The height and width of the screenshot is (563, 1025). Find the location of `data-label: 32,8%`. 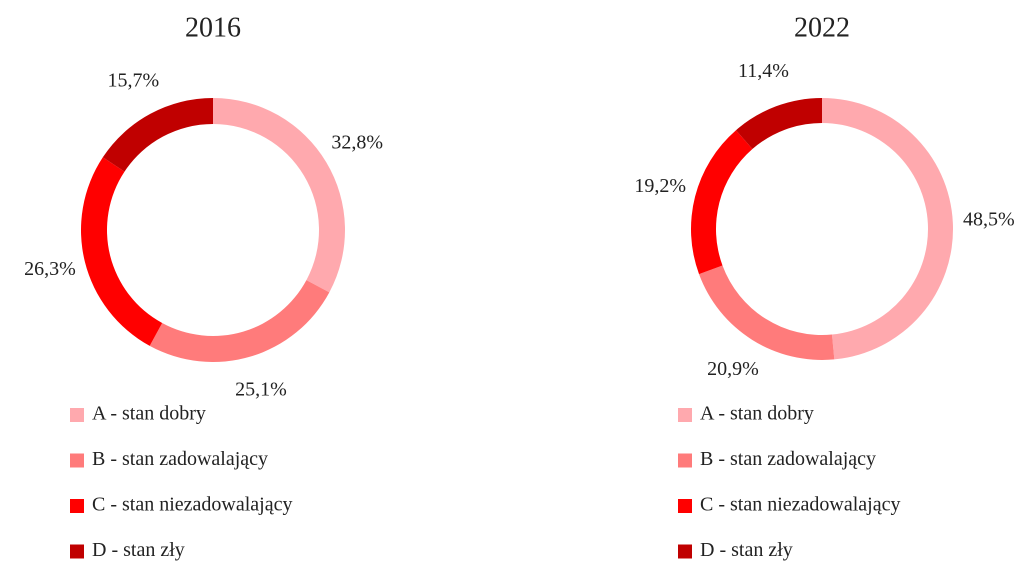

data-label: 32,8% is located at coordinates (357, 142).